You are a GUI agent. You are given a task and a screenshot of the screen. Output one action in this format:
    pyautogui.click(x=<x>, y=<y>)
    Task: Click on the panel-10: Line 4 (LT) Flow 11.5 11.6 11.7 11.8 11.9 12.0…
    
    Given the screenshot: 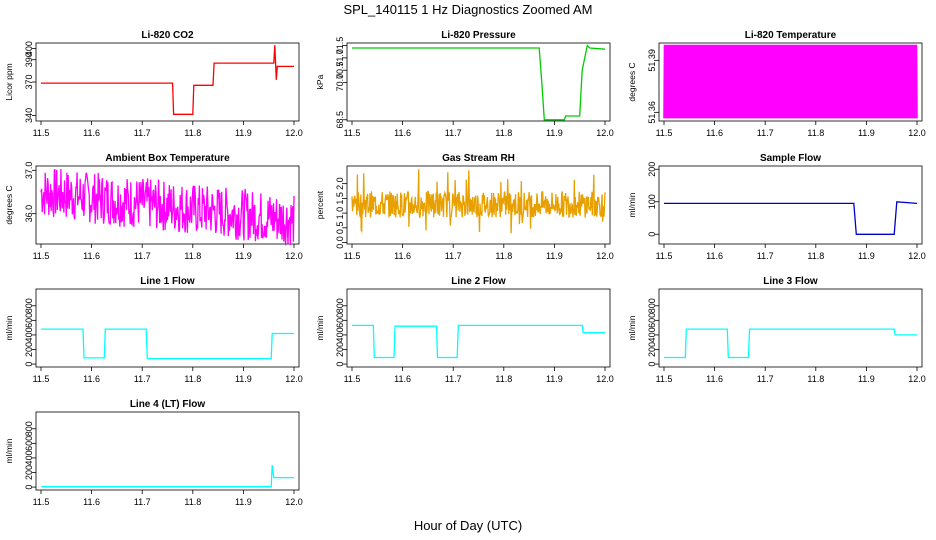 What is the action you would take?
    pyautogui.click(x=153, y=453)
    